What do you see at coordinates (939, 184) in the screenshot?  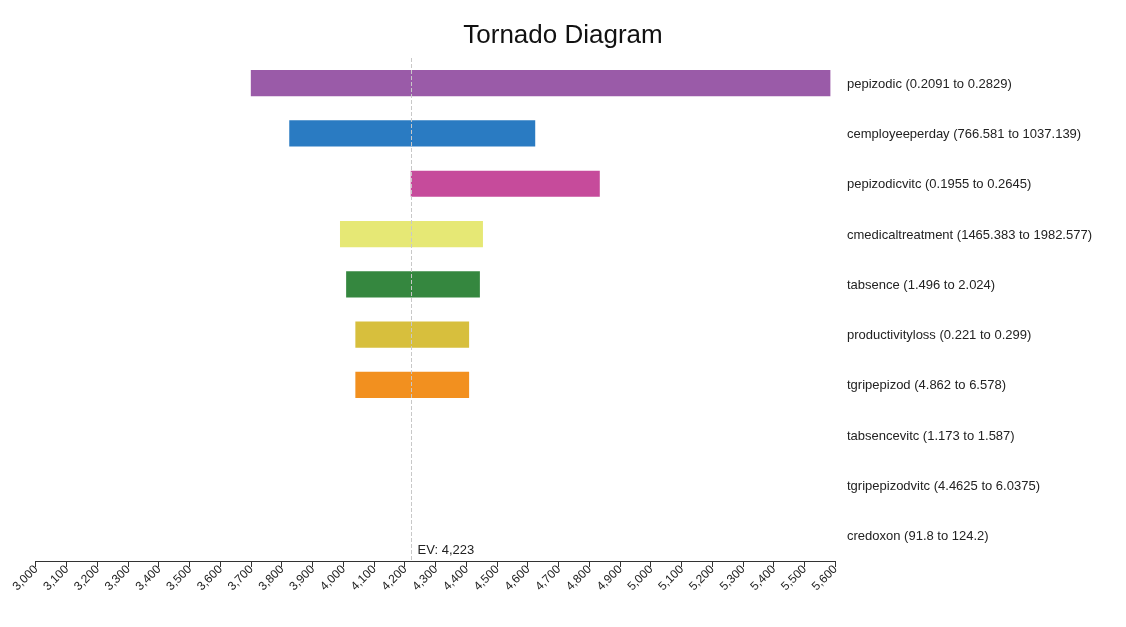 I see `y-tick-label: pepizodicvitc (0.1955 to 0.2645)` at bounding box center [939, 184].